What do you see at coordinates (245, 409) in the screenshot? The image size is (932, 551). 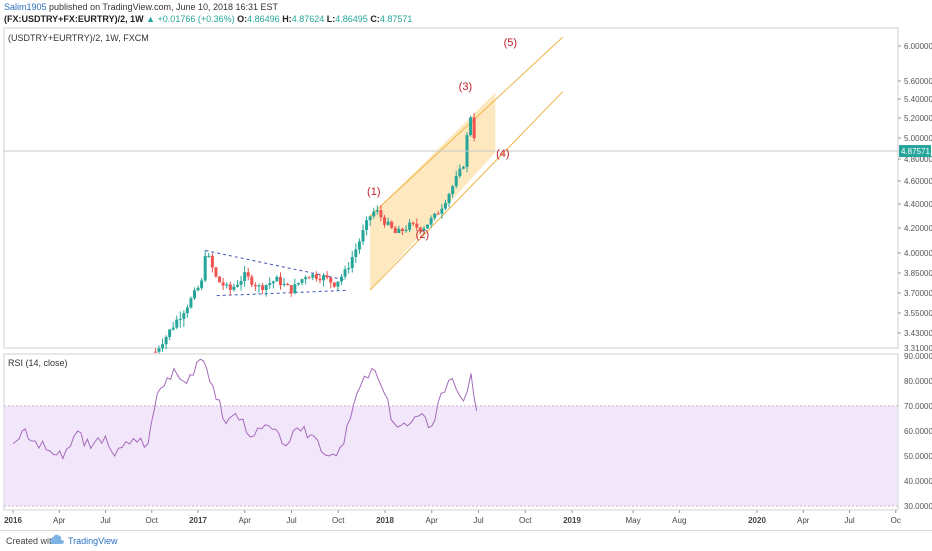 I see `rsi-line` at bounding box center [245, 409].